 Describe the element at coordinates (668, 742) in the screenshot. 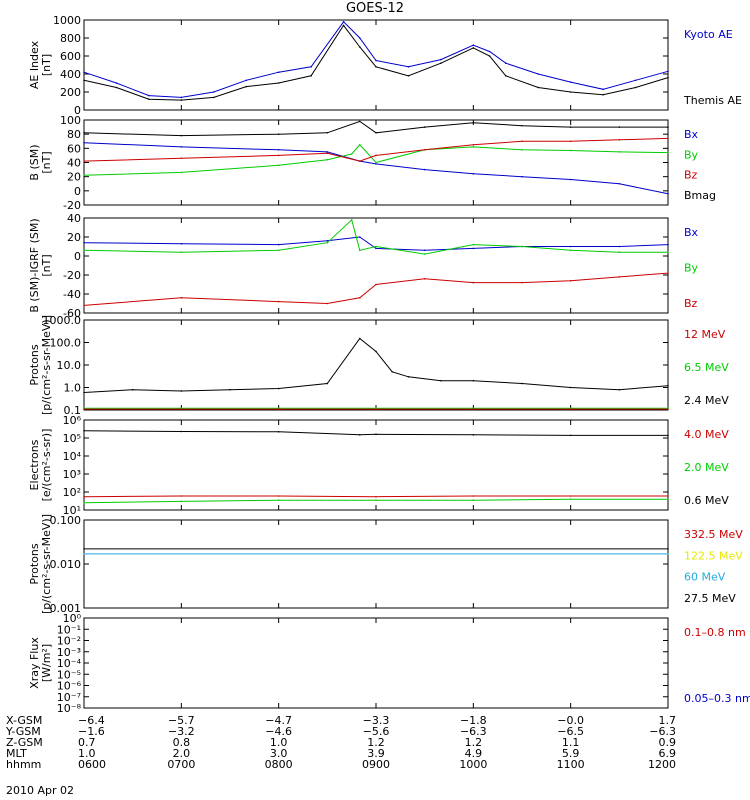

I see `x-row-value: 0.9` at that location.